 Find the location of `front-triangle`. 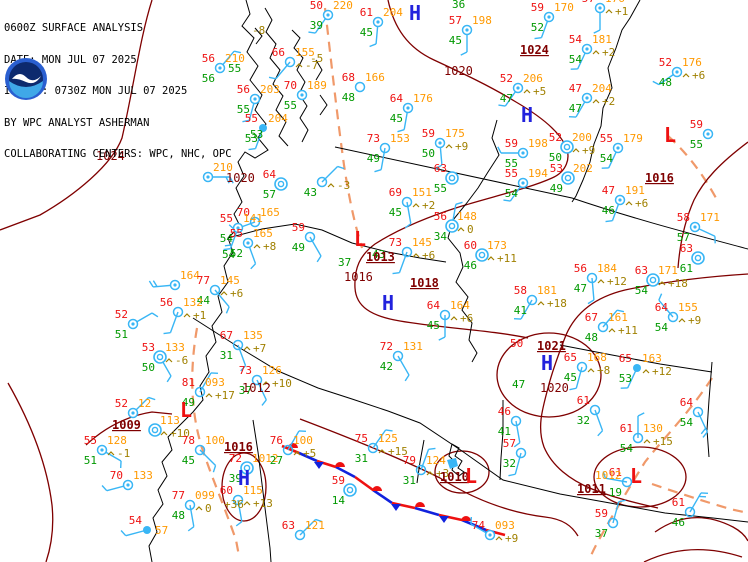

front-triangle is located at coordinates (444, 519).